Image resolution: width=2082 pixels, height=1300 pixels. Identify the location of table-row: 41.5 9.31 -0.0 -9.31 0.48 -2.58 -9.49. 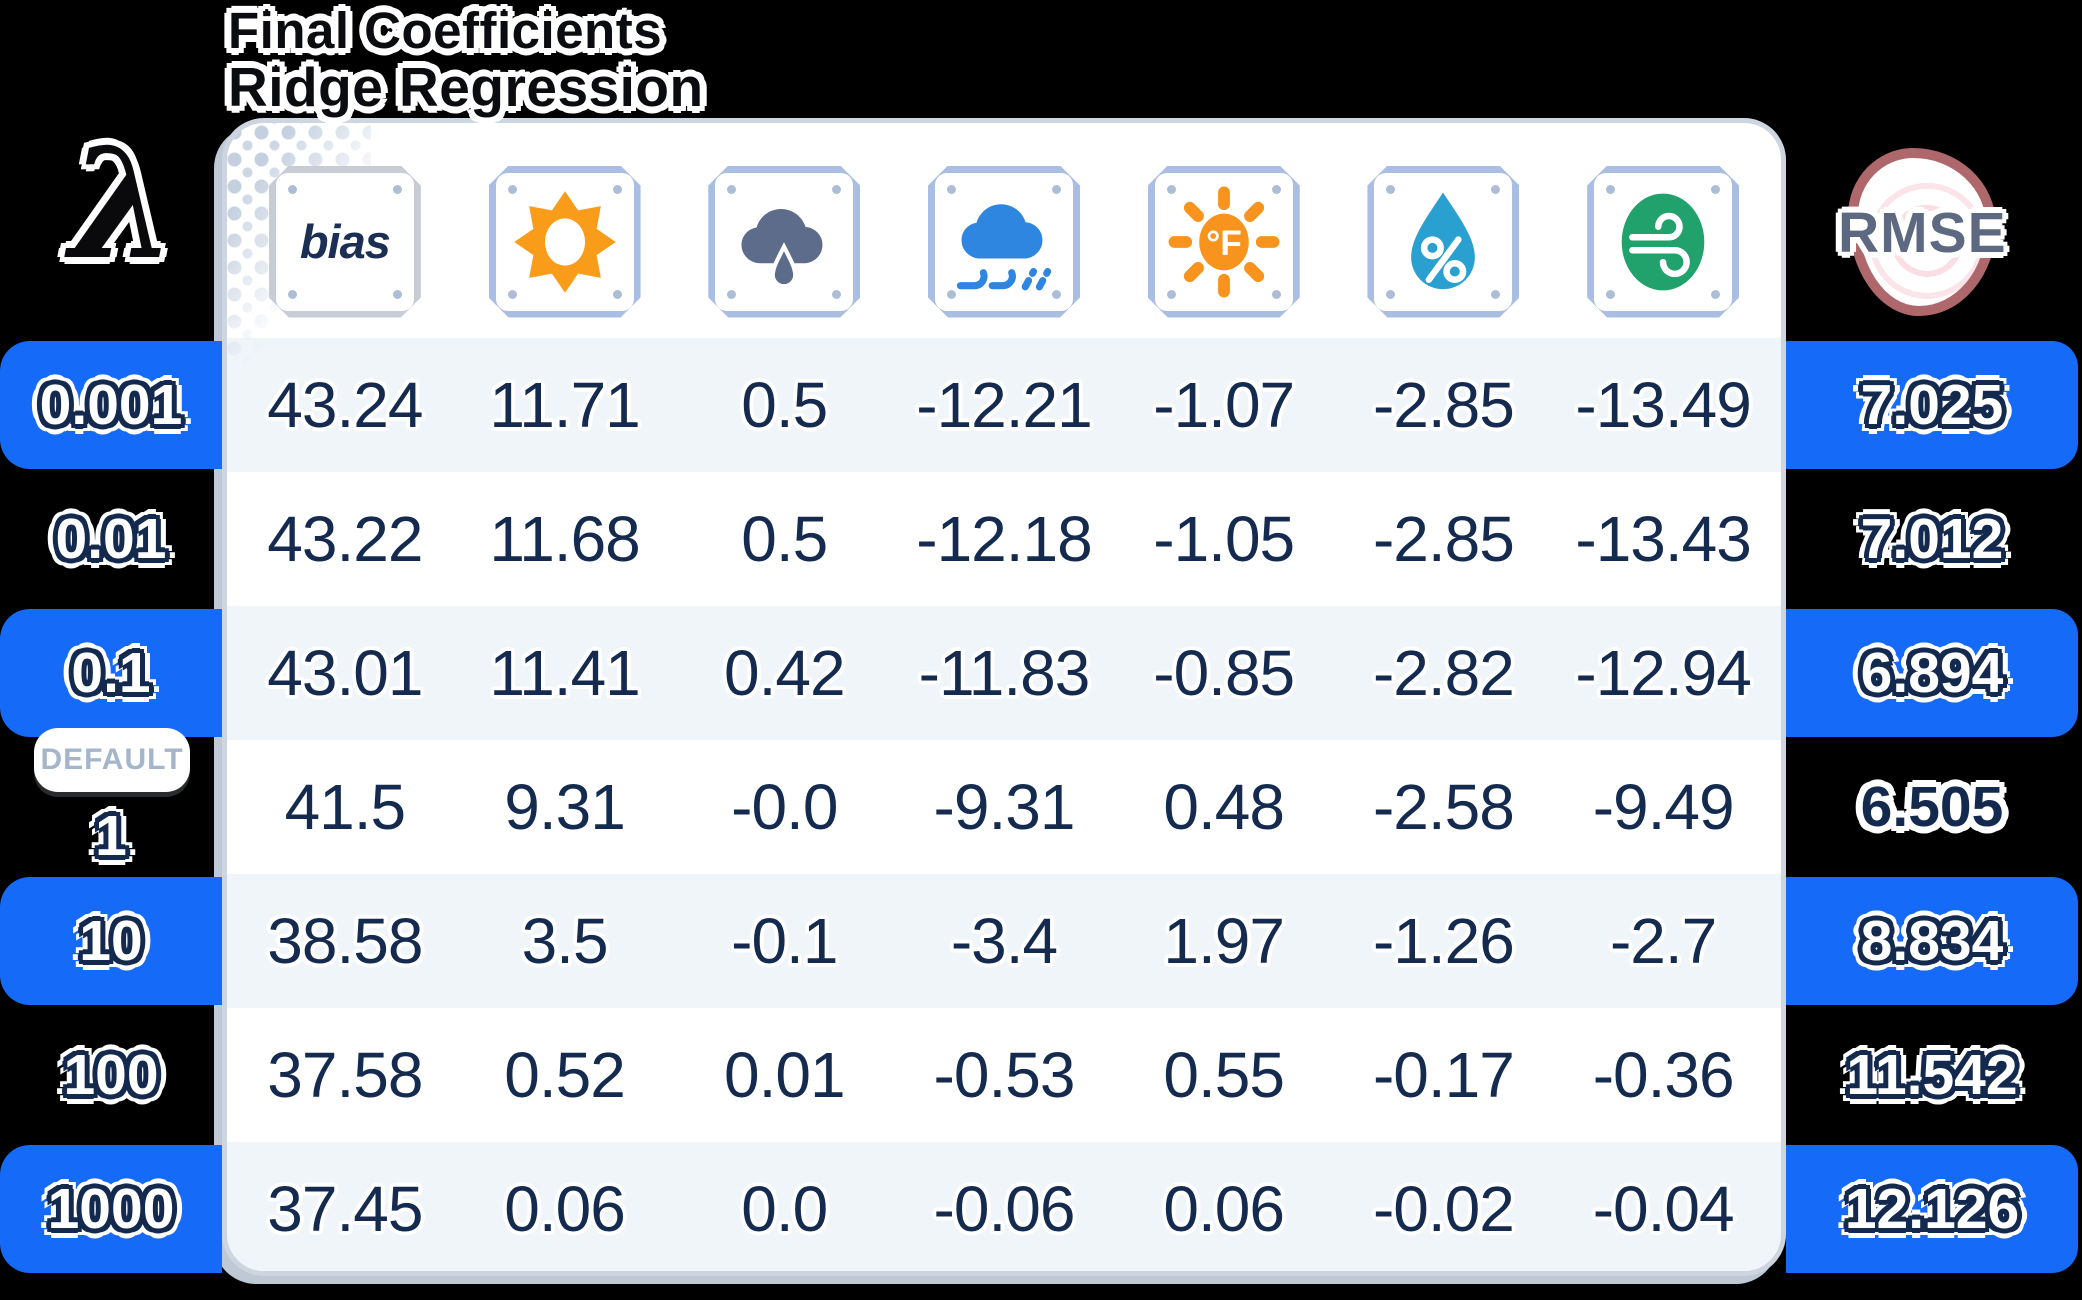
(1004, 807).